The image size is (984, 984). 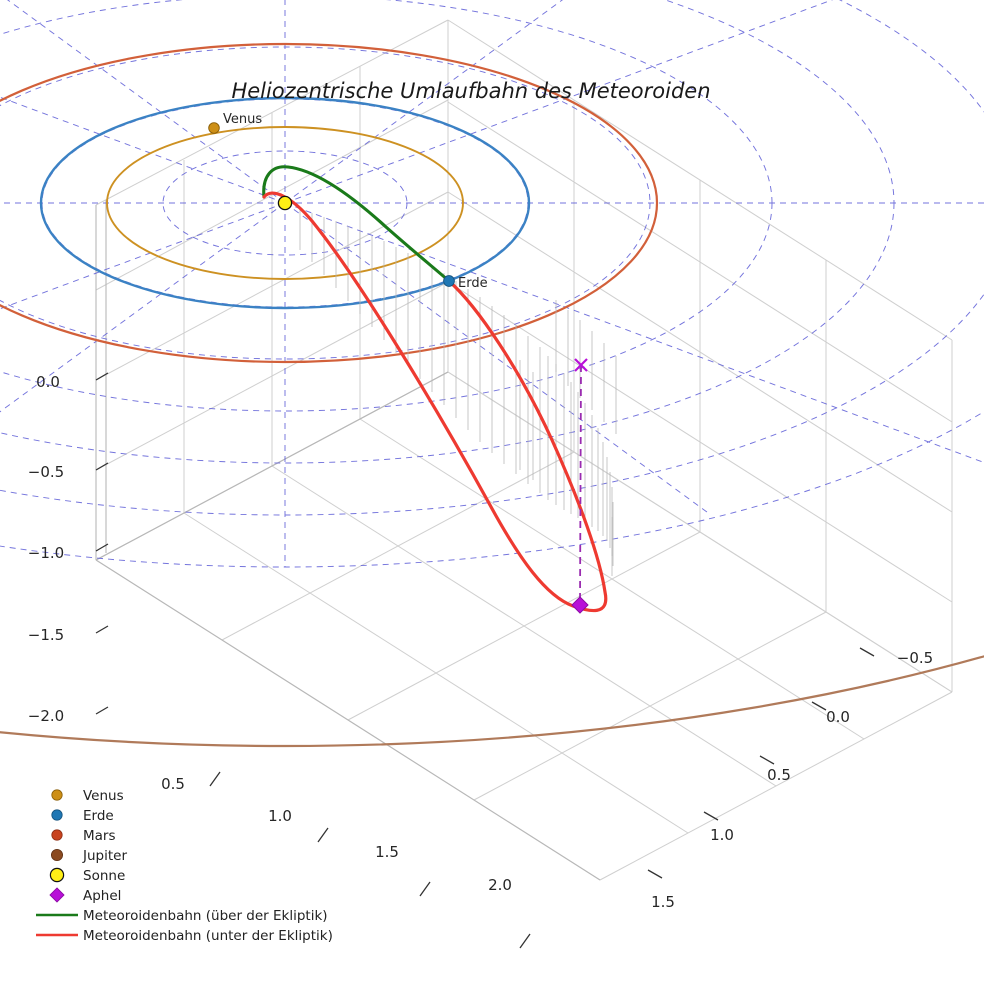 I want to click on planet-marker-venus, so click(x=214, y=128).